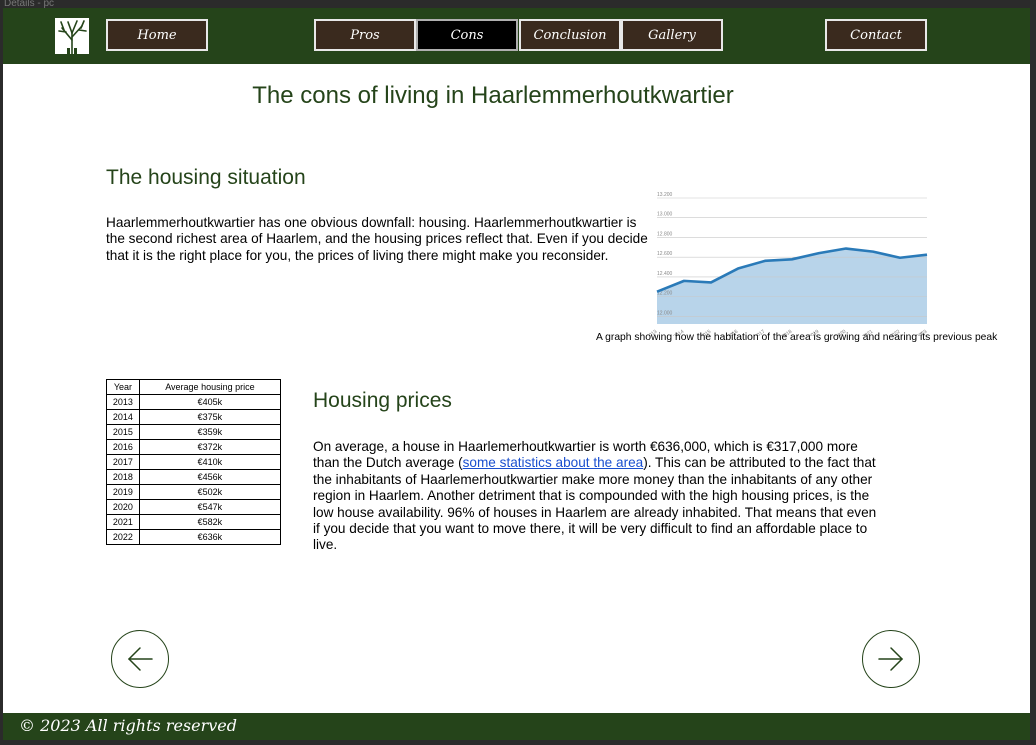  What do you see at coordinates (210, 492) in the screenshot?
I see `table-cell-price: €502k` at bounding box center [210, 492].